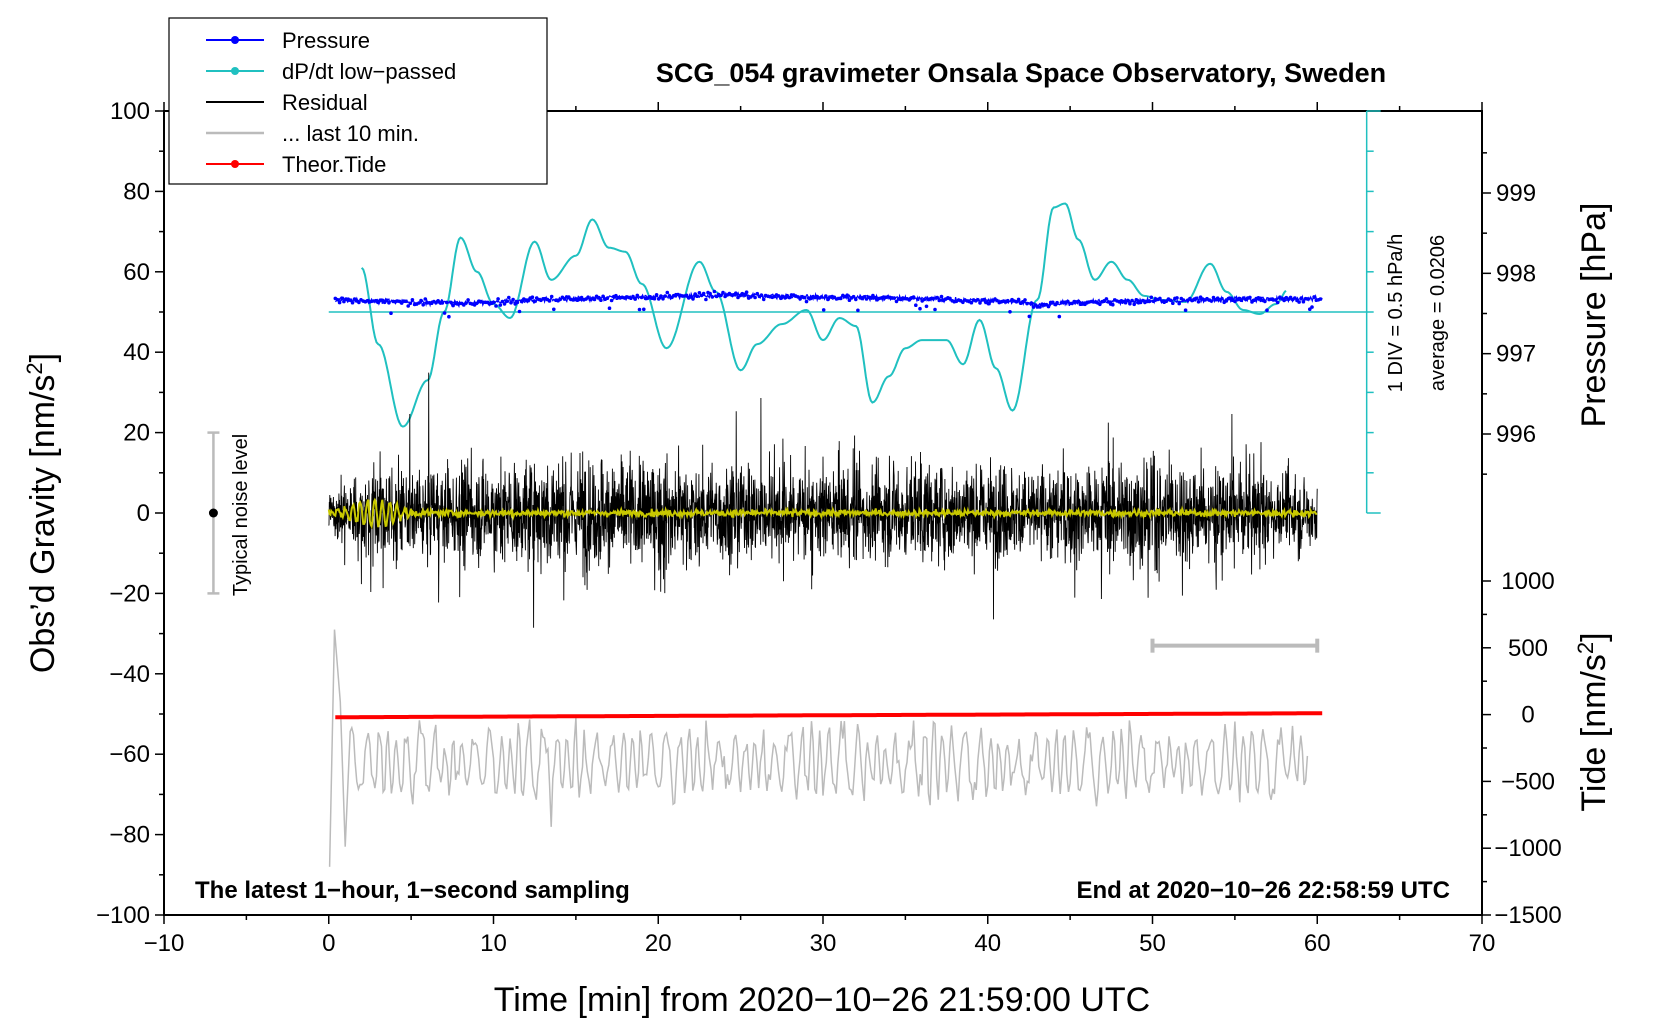 The width and height of the screenshot is (1660, 1020). I want to click on pressure-tick-label: 998, so click(1516, 273).